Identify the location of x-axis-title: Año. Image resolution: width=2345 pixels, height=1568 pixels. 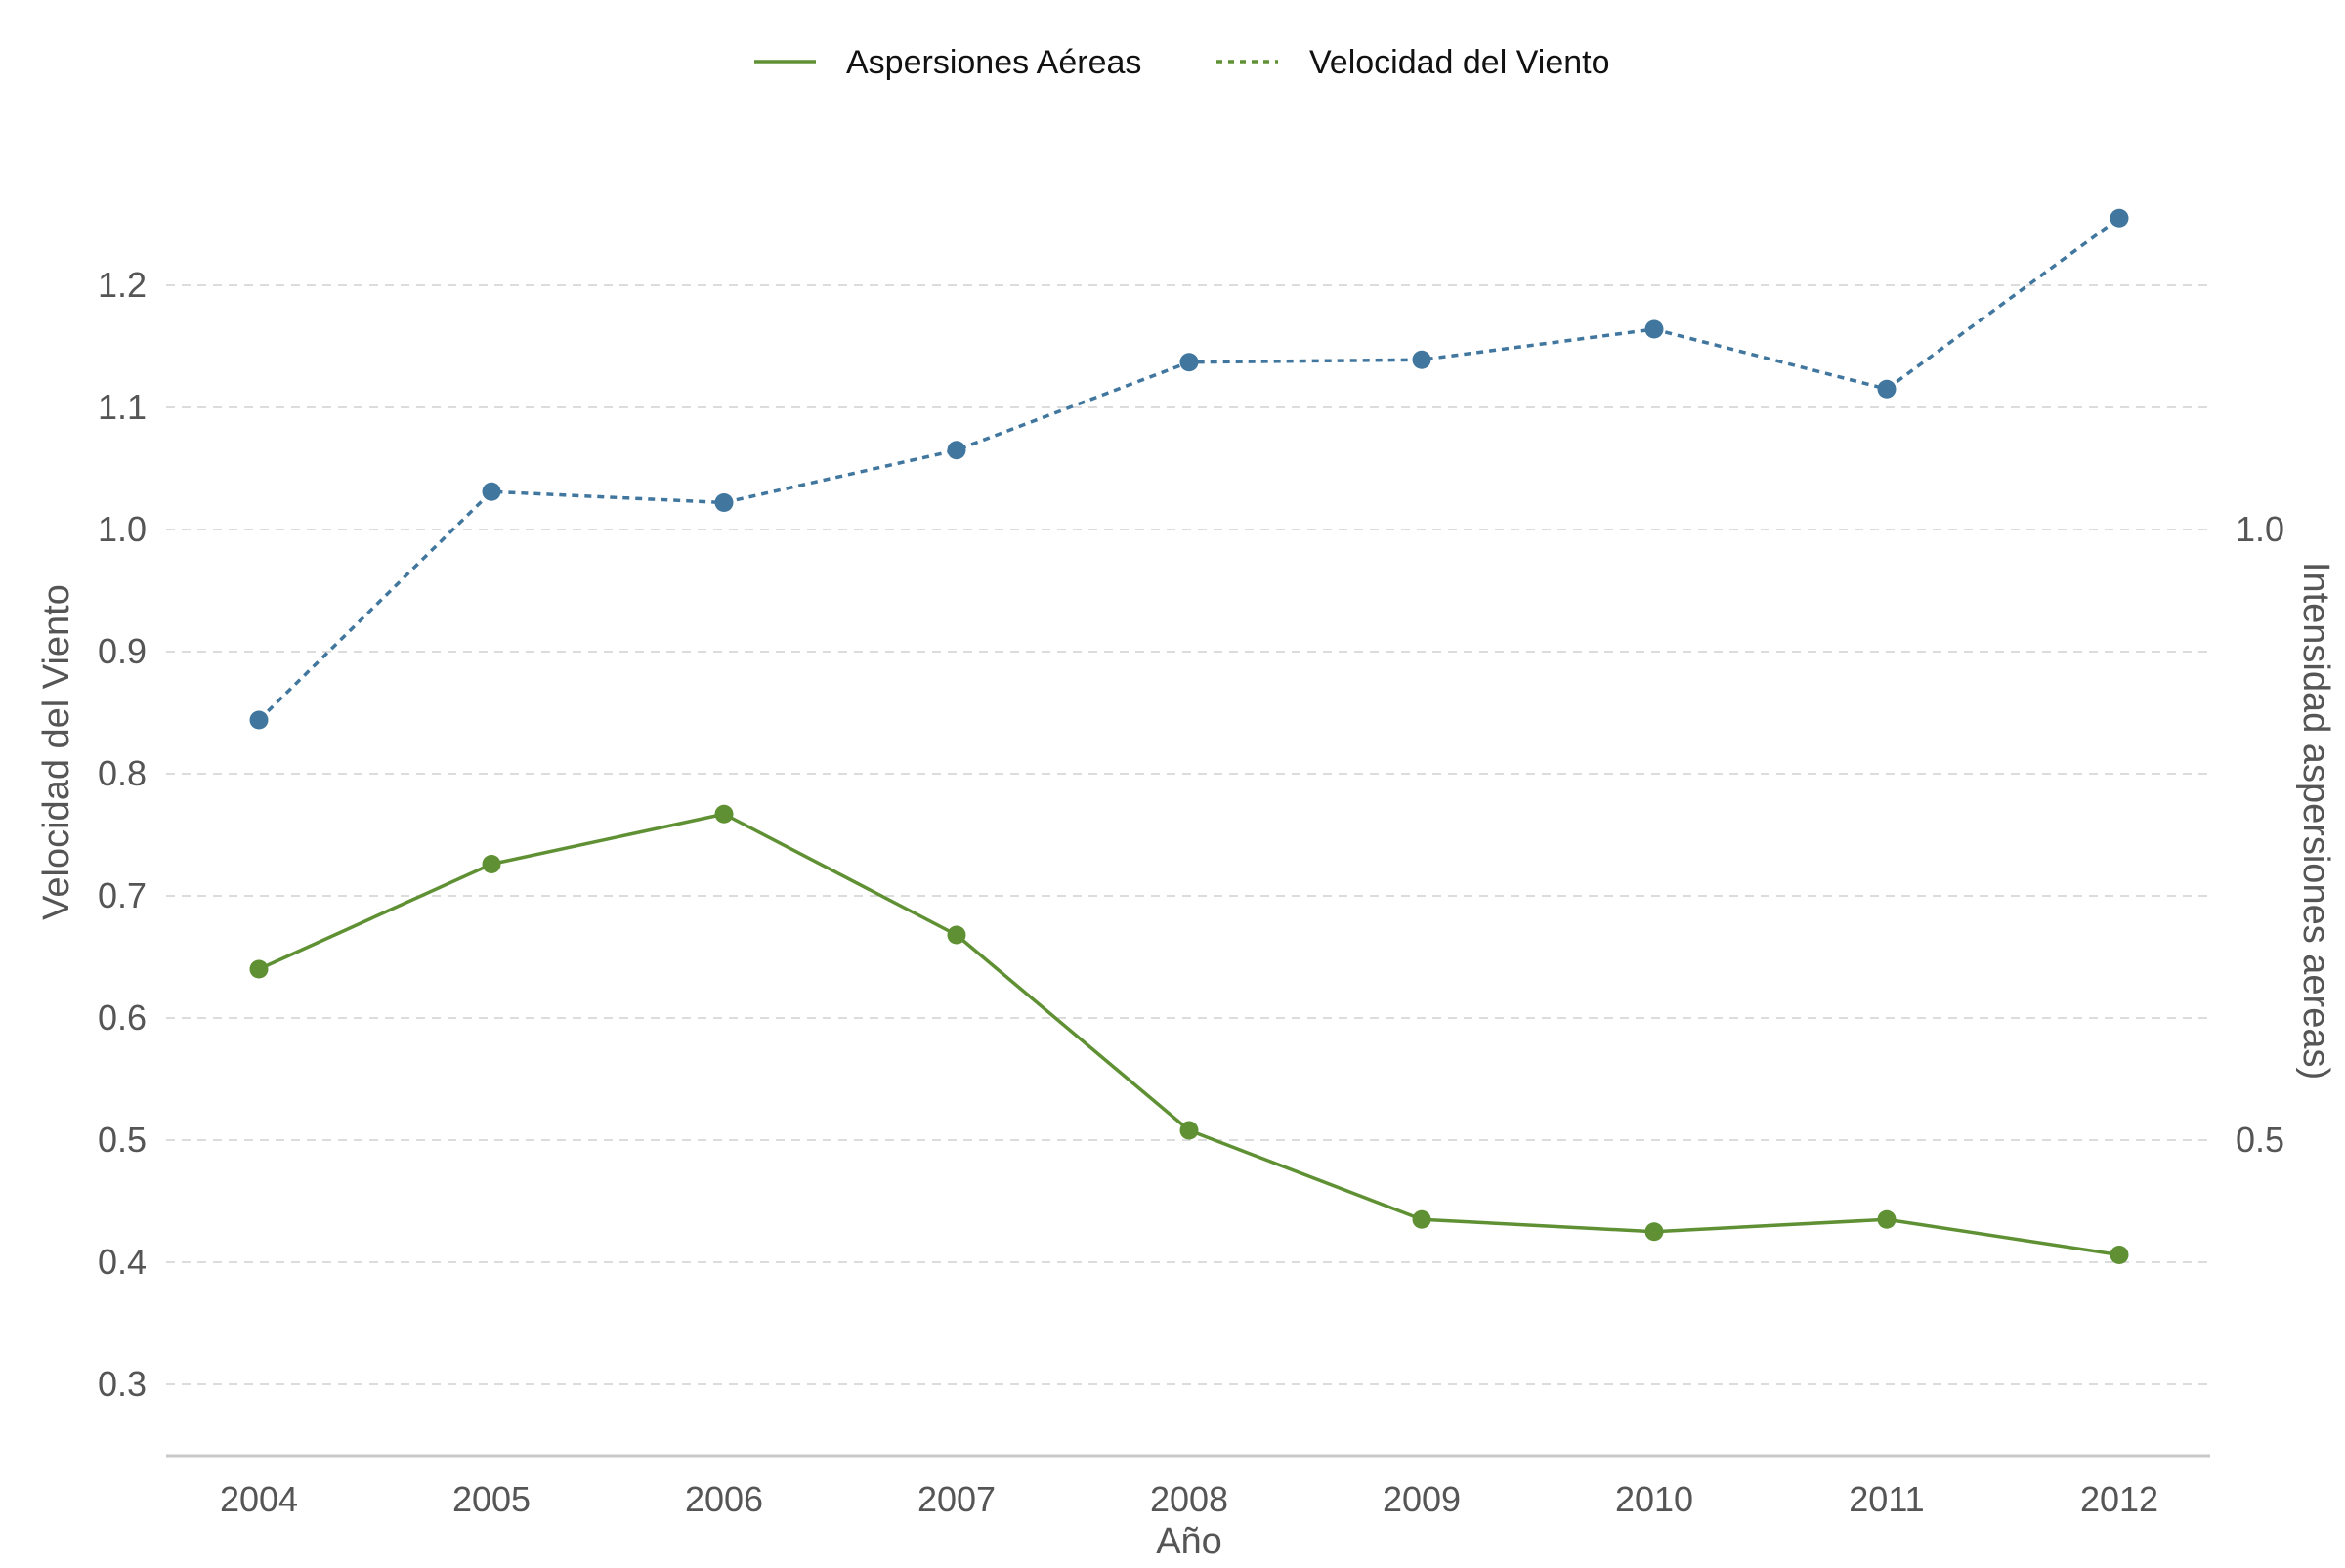
(1189, 1541).